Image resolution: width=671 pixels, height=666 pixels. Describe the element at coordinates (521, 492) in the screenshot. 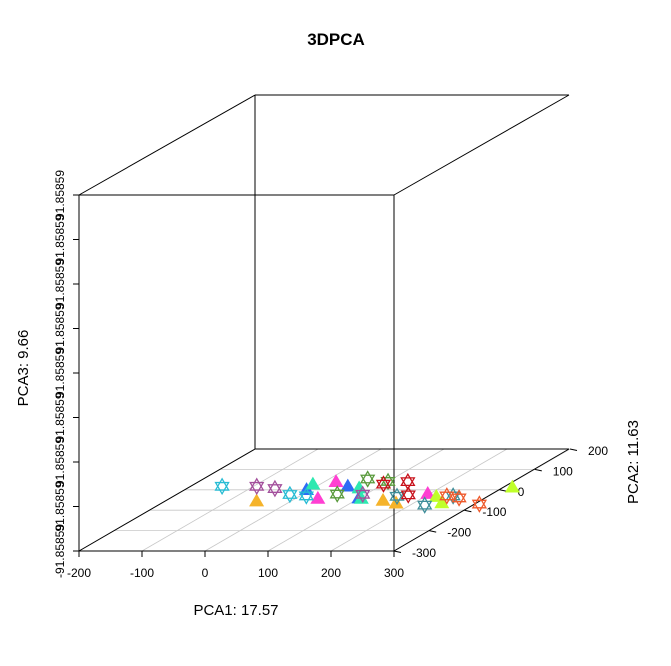

I see `y-tick-label: 0` at that location.